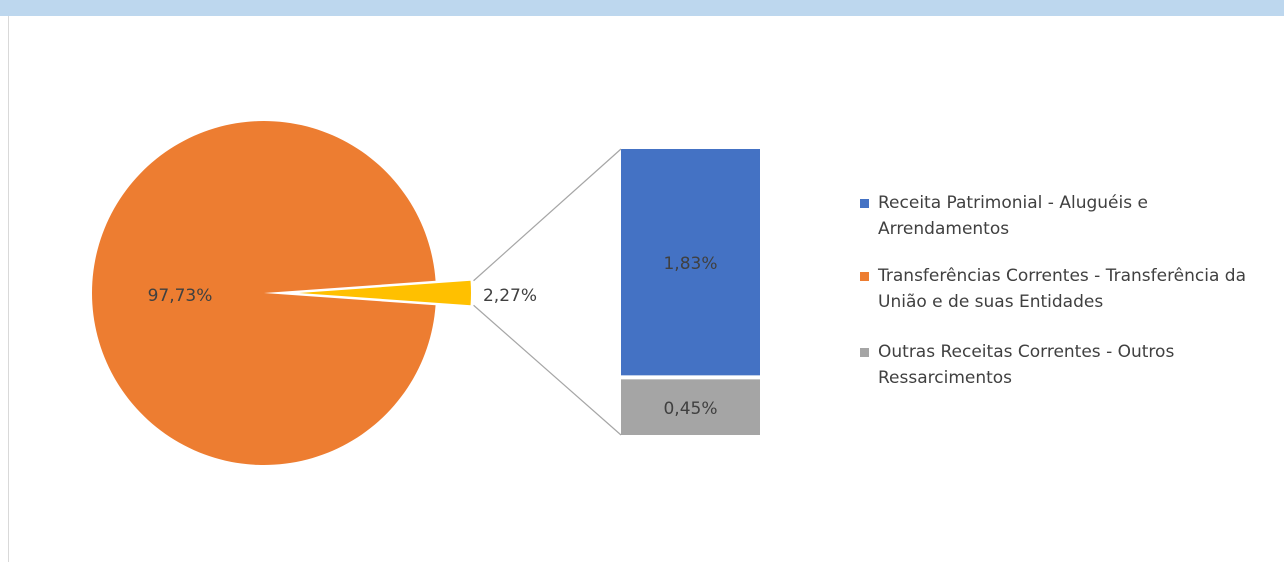 The image size is (1284, 562). Describe the element at coordinates (642, 8) in the screenshot. I see `header-band` at that location.